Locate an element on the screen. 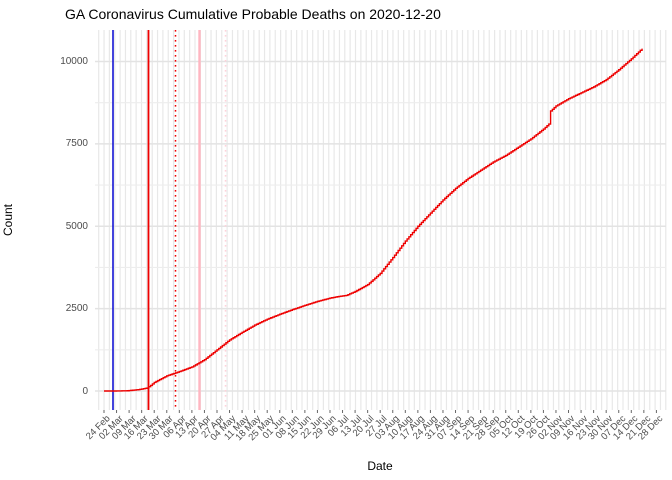  y-tick-label: 5000 is located at coordinates (76, 226).